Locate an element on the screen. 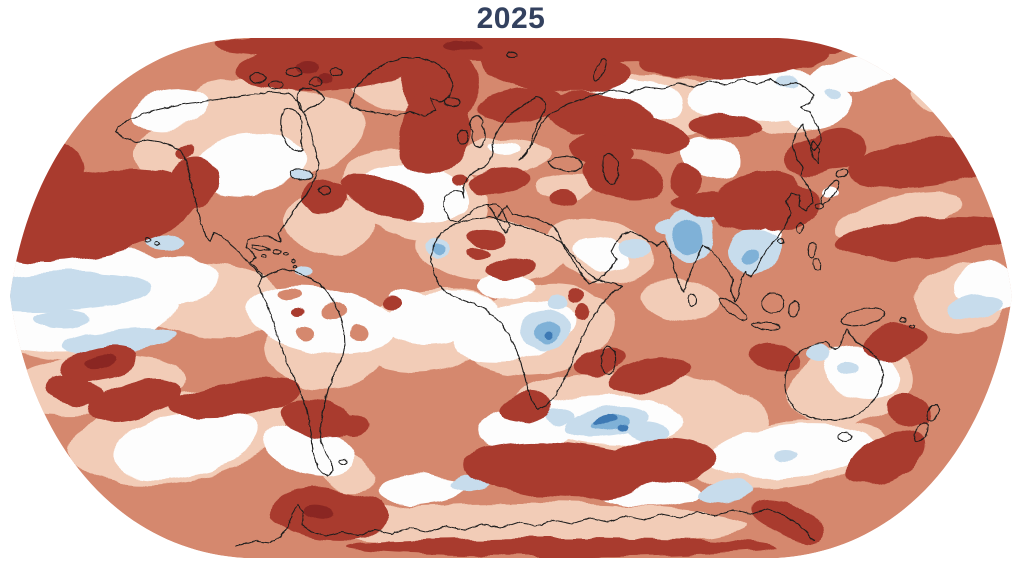  coastline-great-britain is located at coordinates (477, 131).